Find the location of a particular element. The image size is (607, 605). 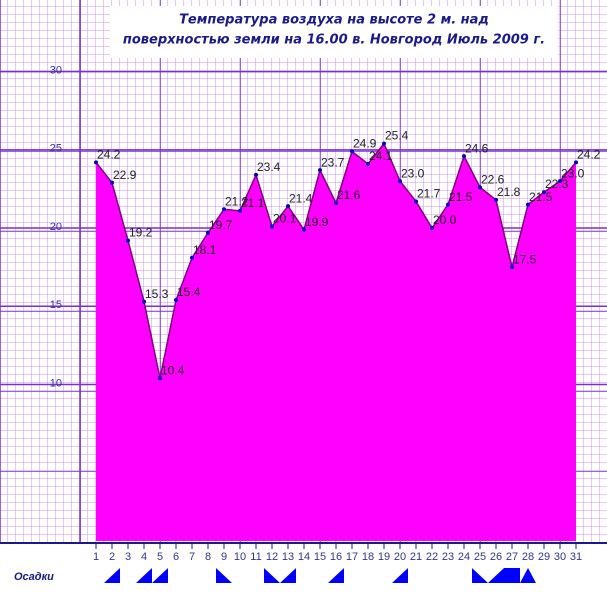

y-tick-label: 25 is located at coordinates (56, 149).